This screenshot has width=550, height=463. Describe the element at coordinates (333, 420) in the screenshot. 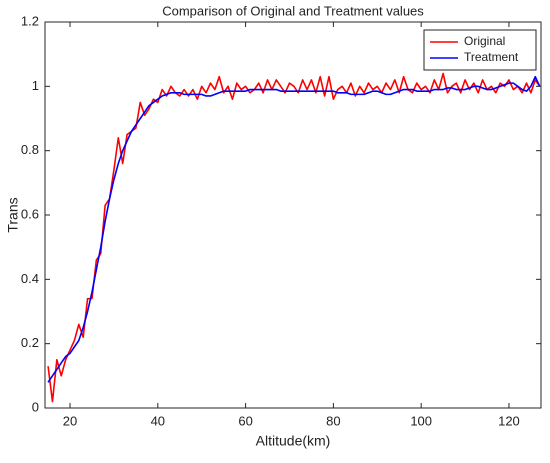

I see `x-tick-label: 80` at that location.